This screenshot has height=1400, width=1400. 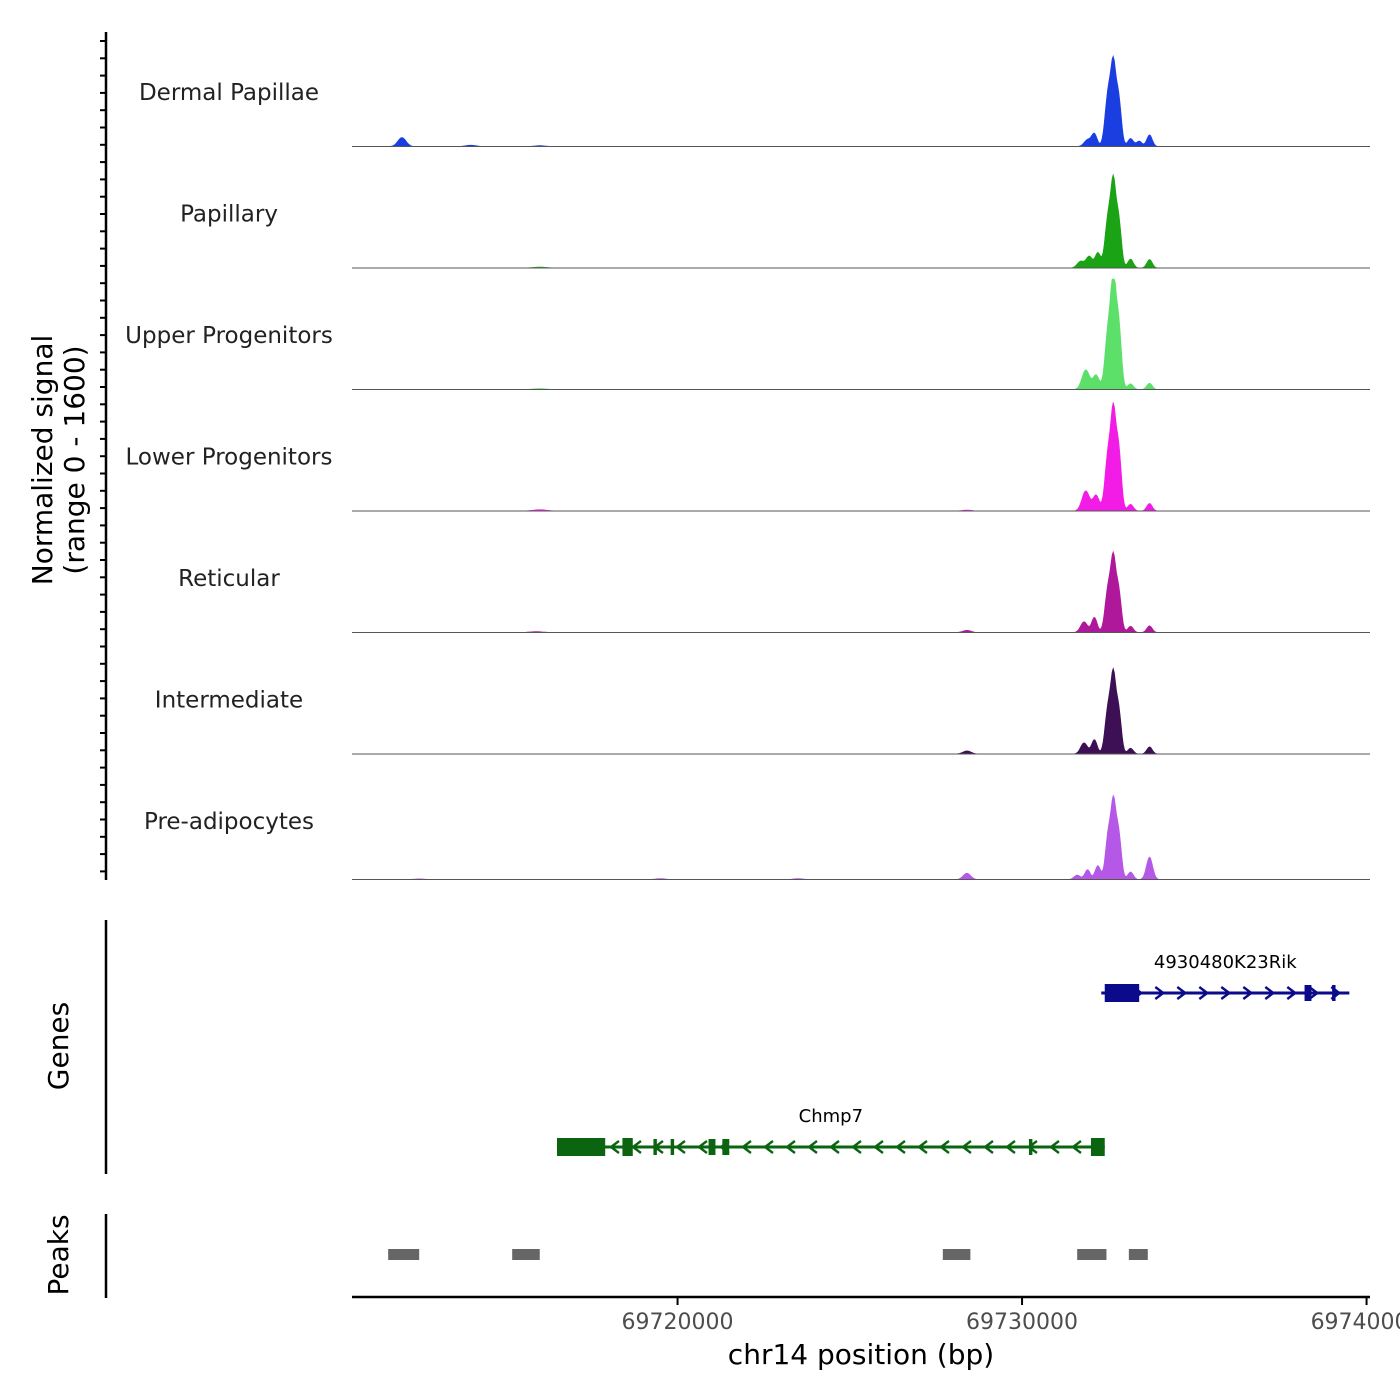 I want to click on genes-panel-label: Genes, so click(x=58, y=1046).